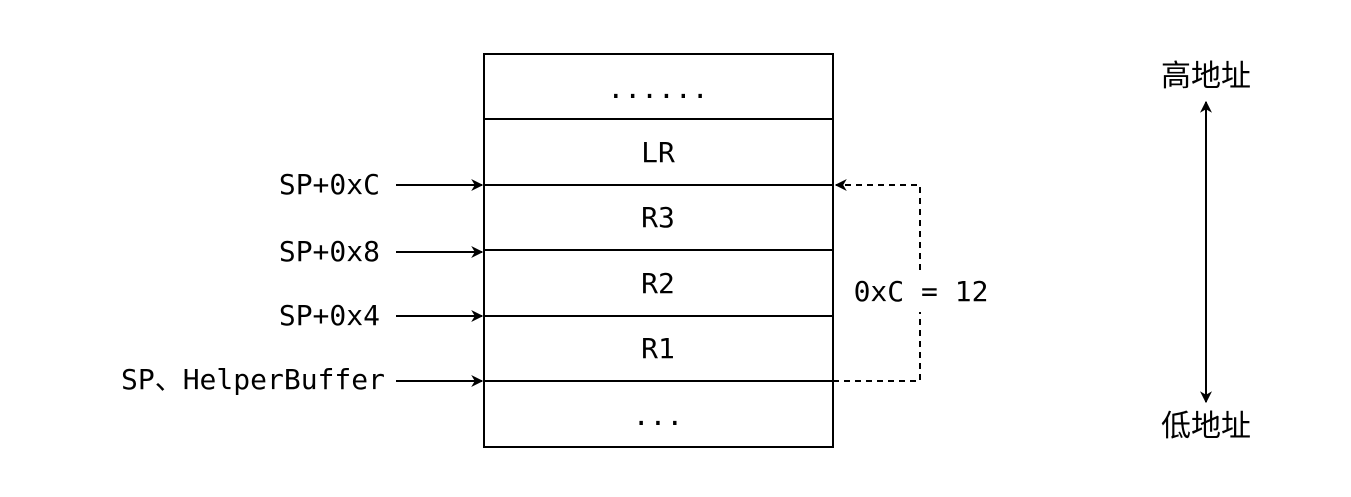 This screenshot has height=497, width=1351. What do you see at coordinates (658, 348) in the screenshot?
I see `stack-cell-r1: R1` at bounding box center [658, 348].